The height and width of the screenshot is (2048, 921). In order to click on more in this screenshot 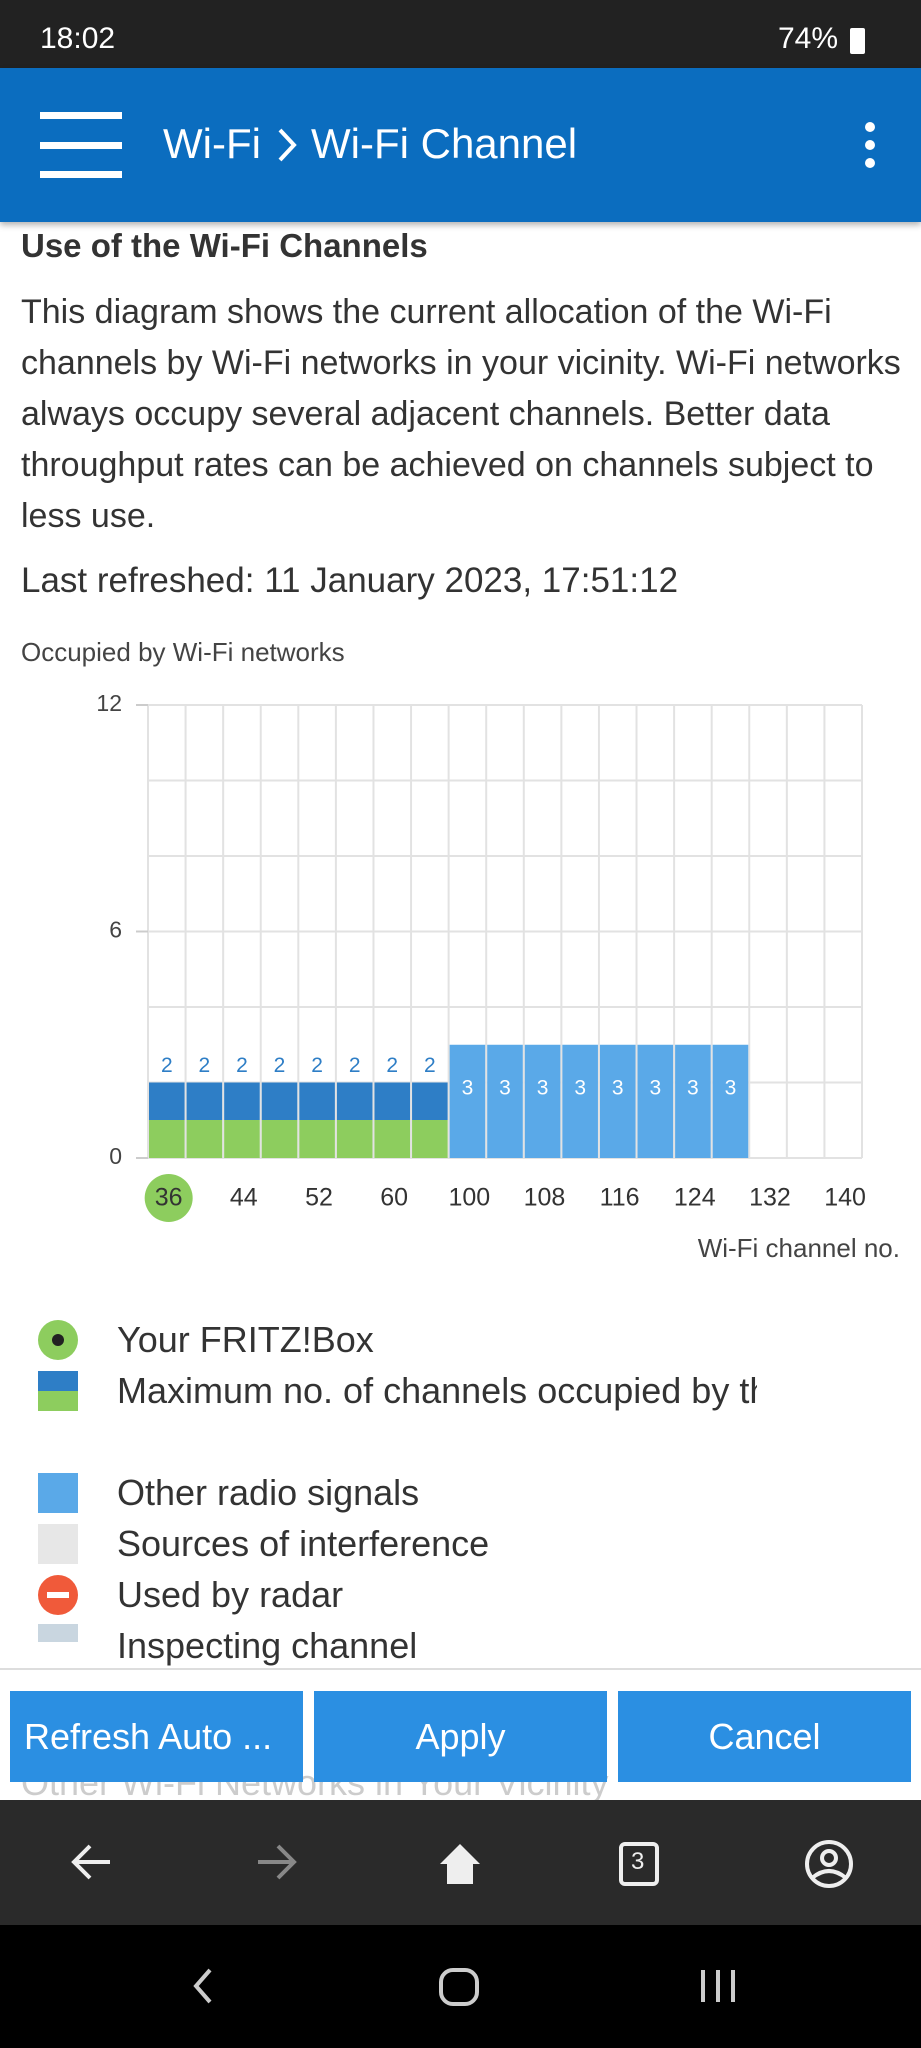, I will do `click(870, 145)`.